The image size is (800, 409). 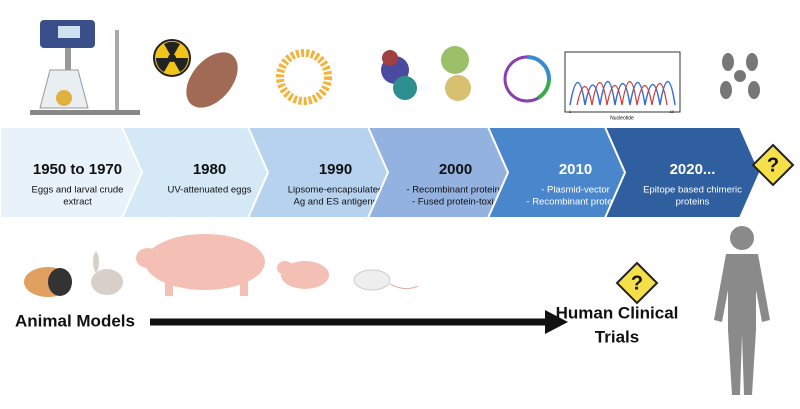 I want to click on chromatogram-start: 1, so click(x=570, y=111).